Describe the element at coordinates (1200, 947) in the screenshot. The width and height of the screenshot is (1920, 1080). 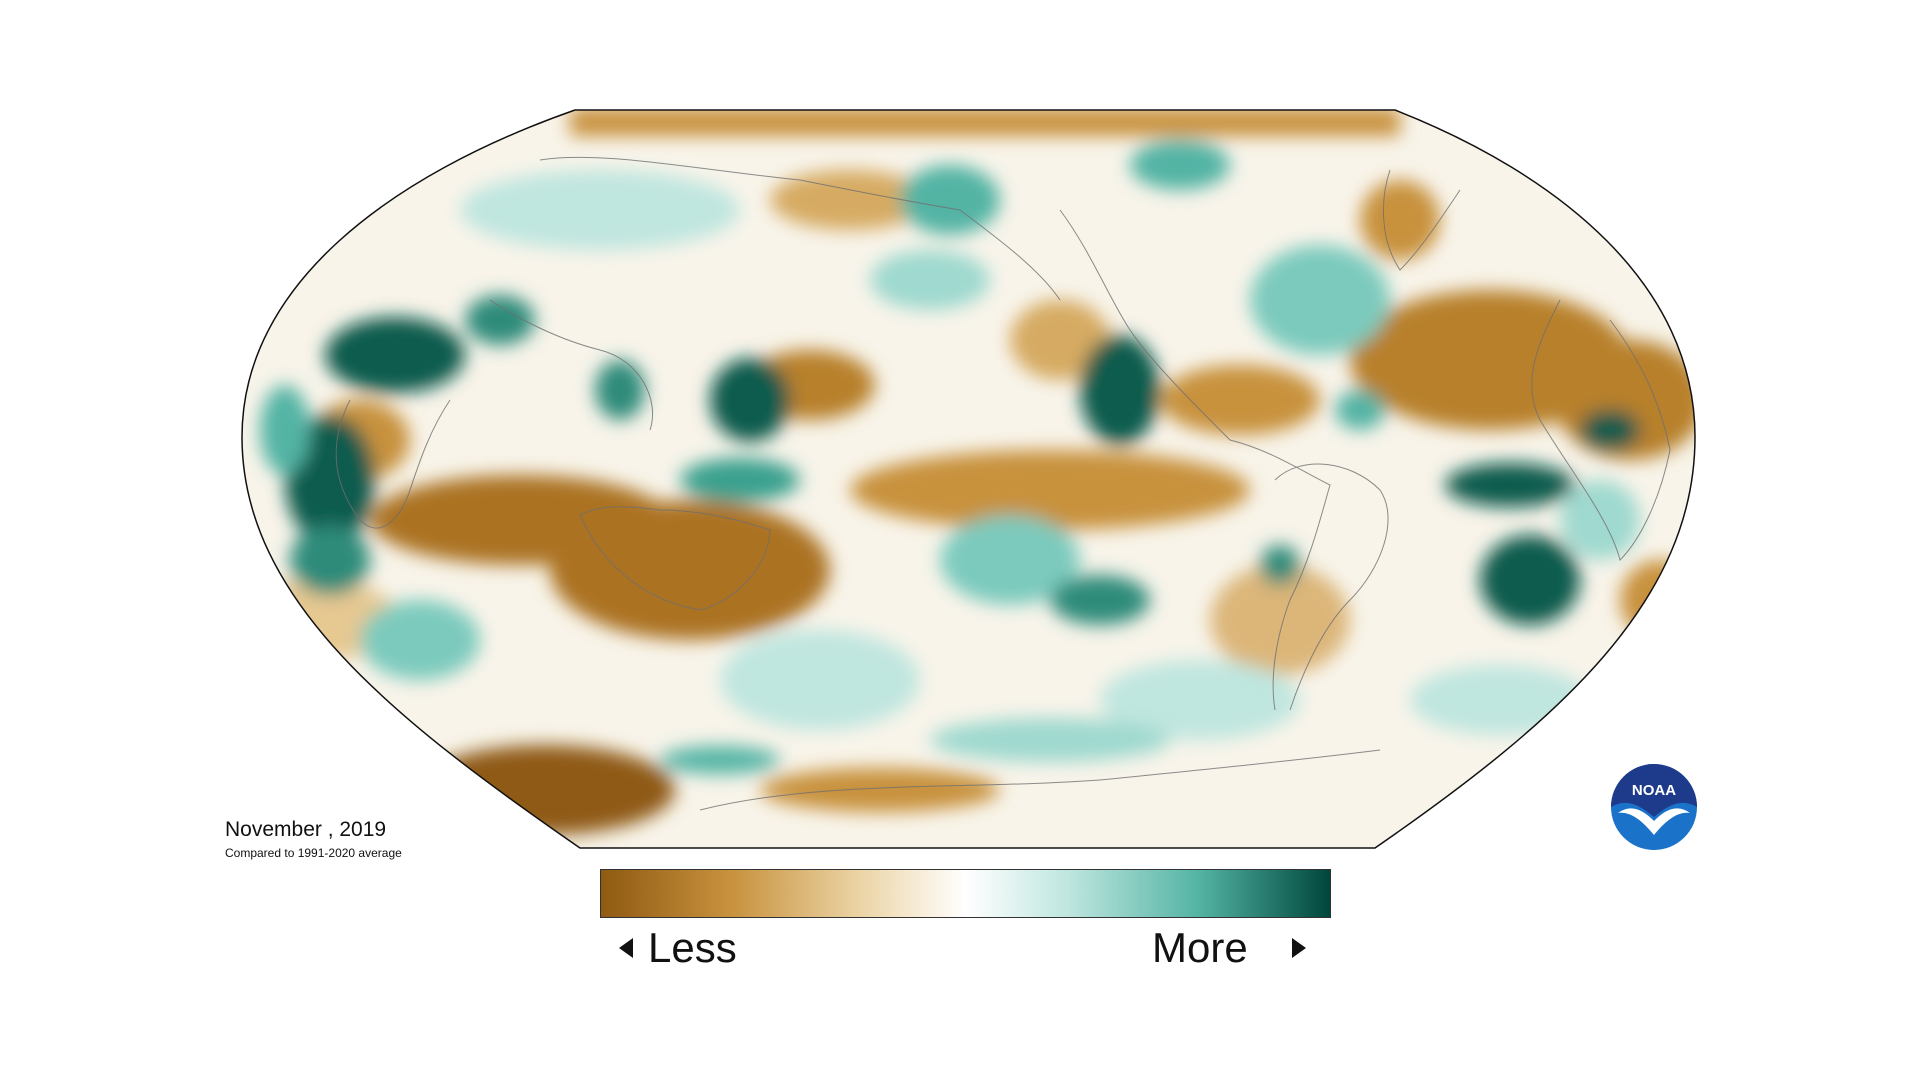
I see `more-label: More` at that location.